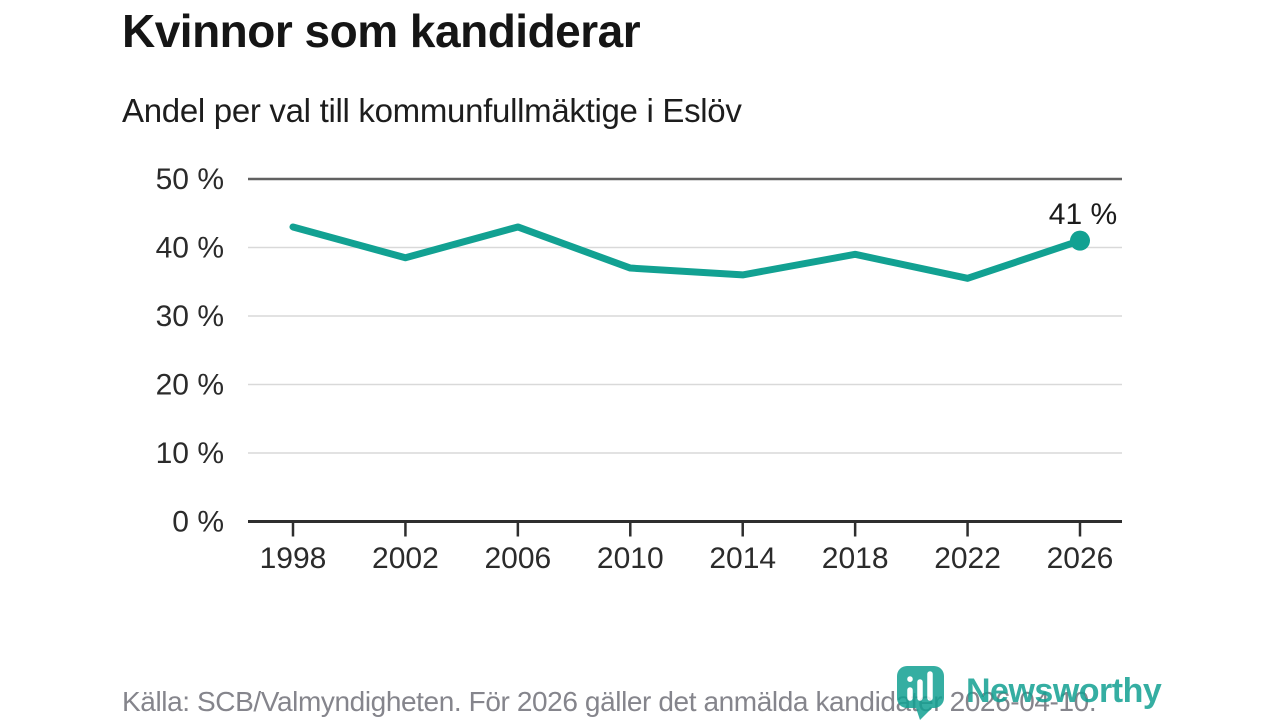  What do you see at coordinates (190, 453) in the screenshot?
I see `y-tick-label: 10 %` at bounding box center [190, 453].